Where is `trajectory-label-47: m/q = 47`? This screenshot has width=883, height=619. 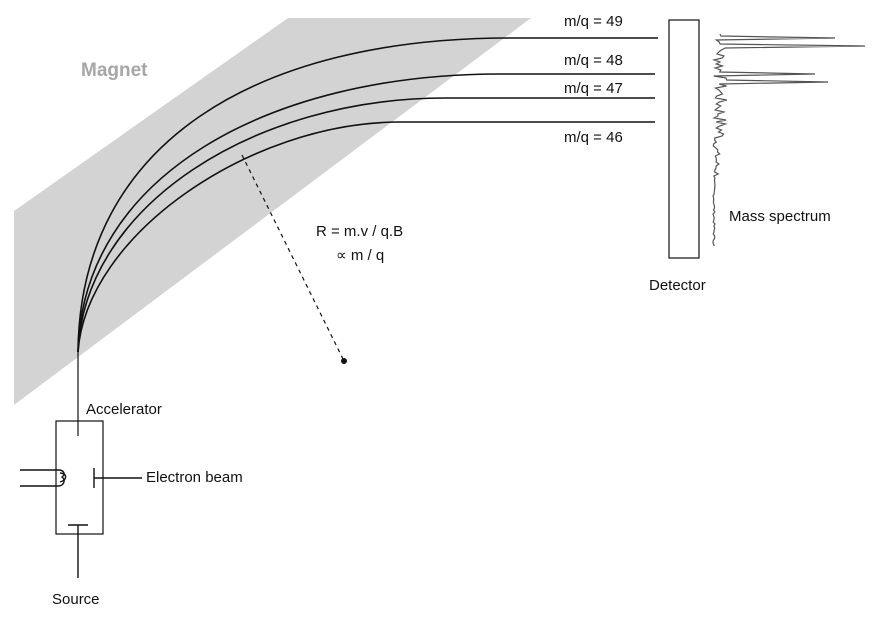 trajectory-label-47: m/q = 47 is located at coordinates (593, 88).